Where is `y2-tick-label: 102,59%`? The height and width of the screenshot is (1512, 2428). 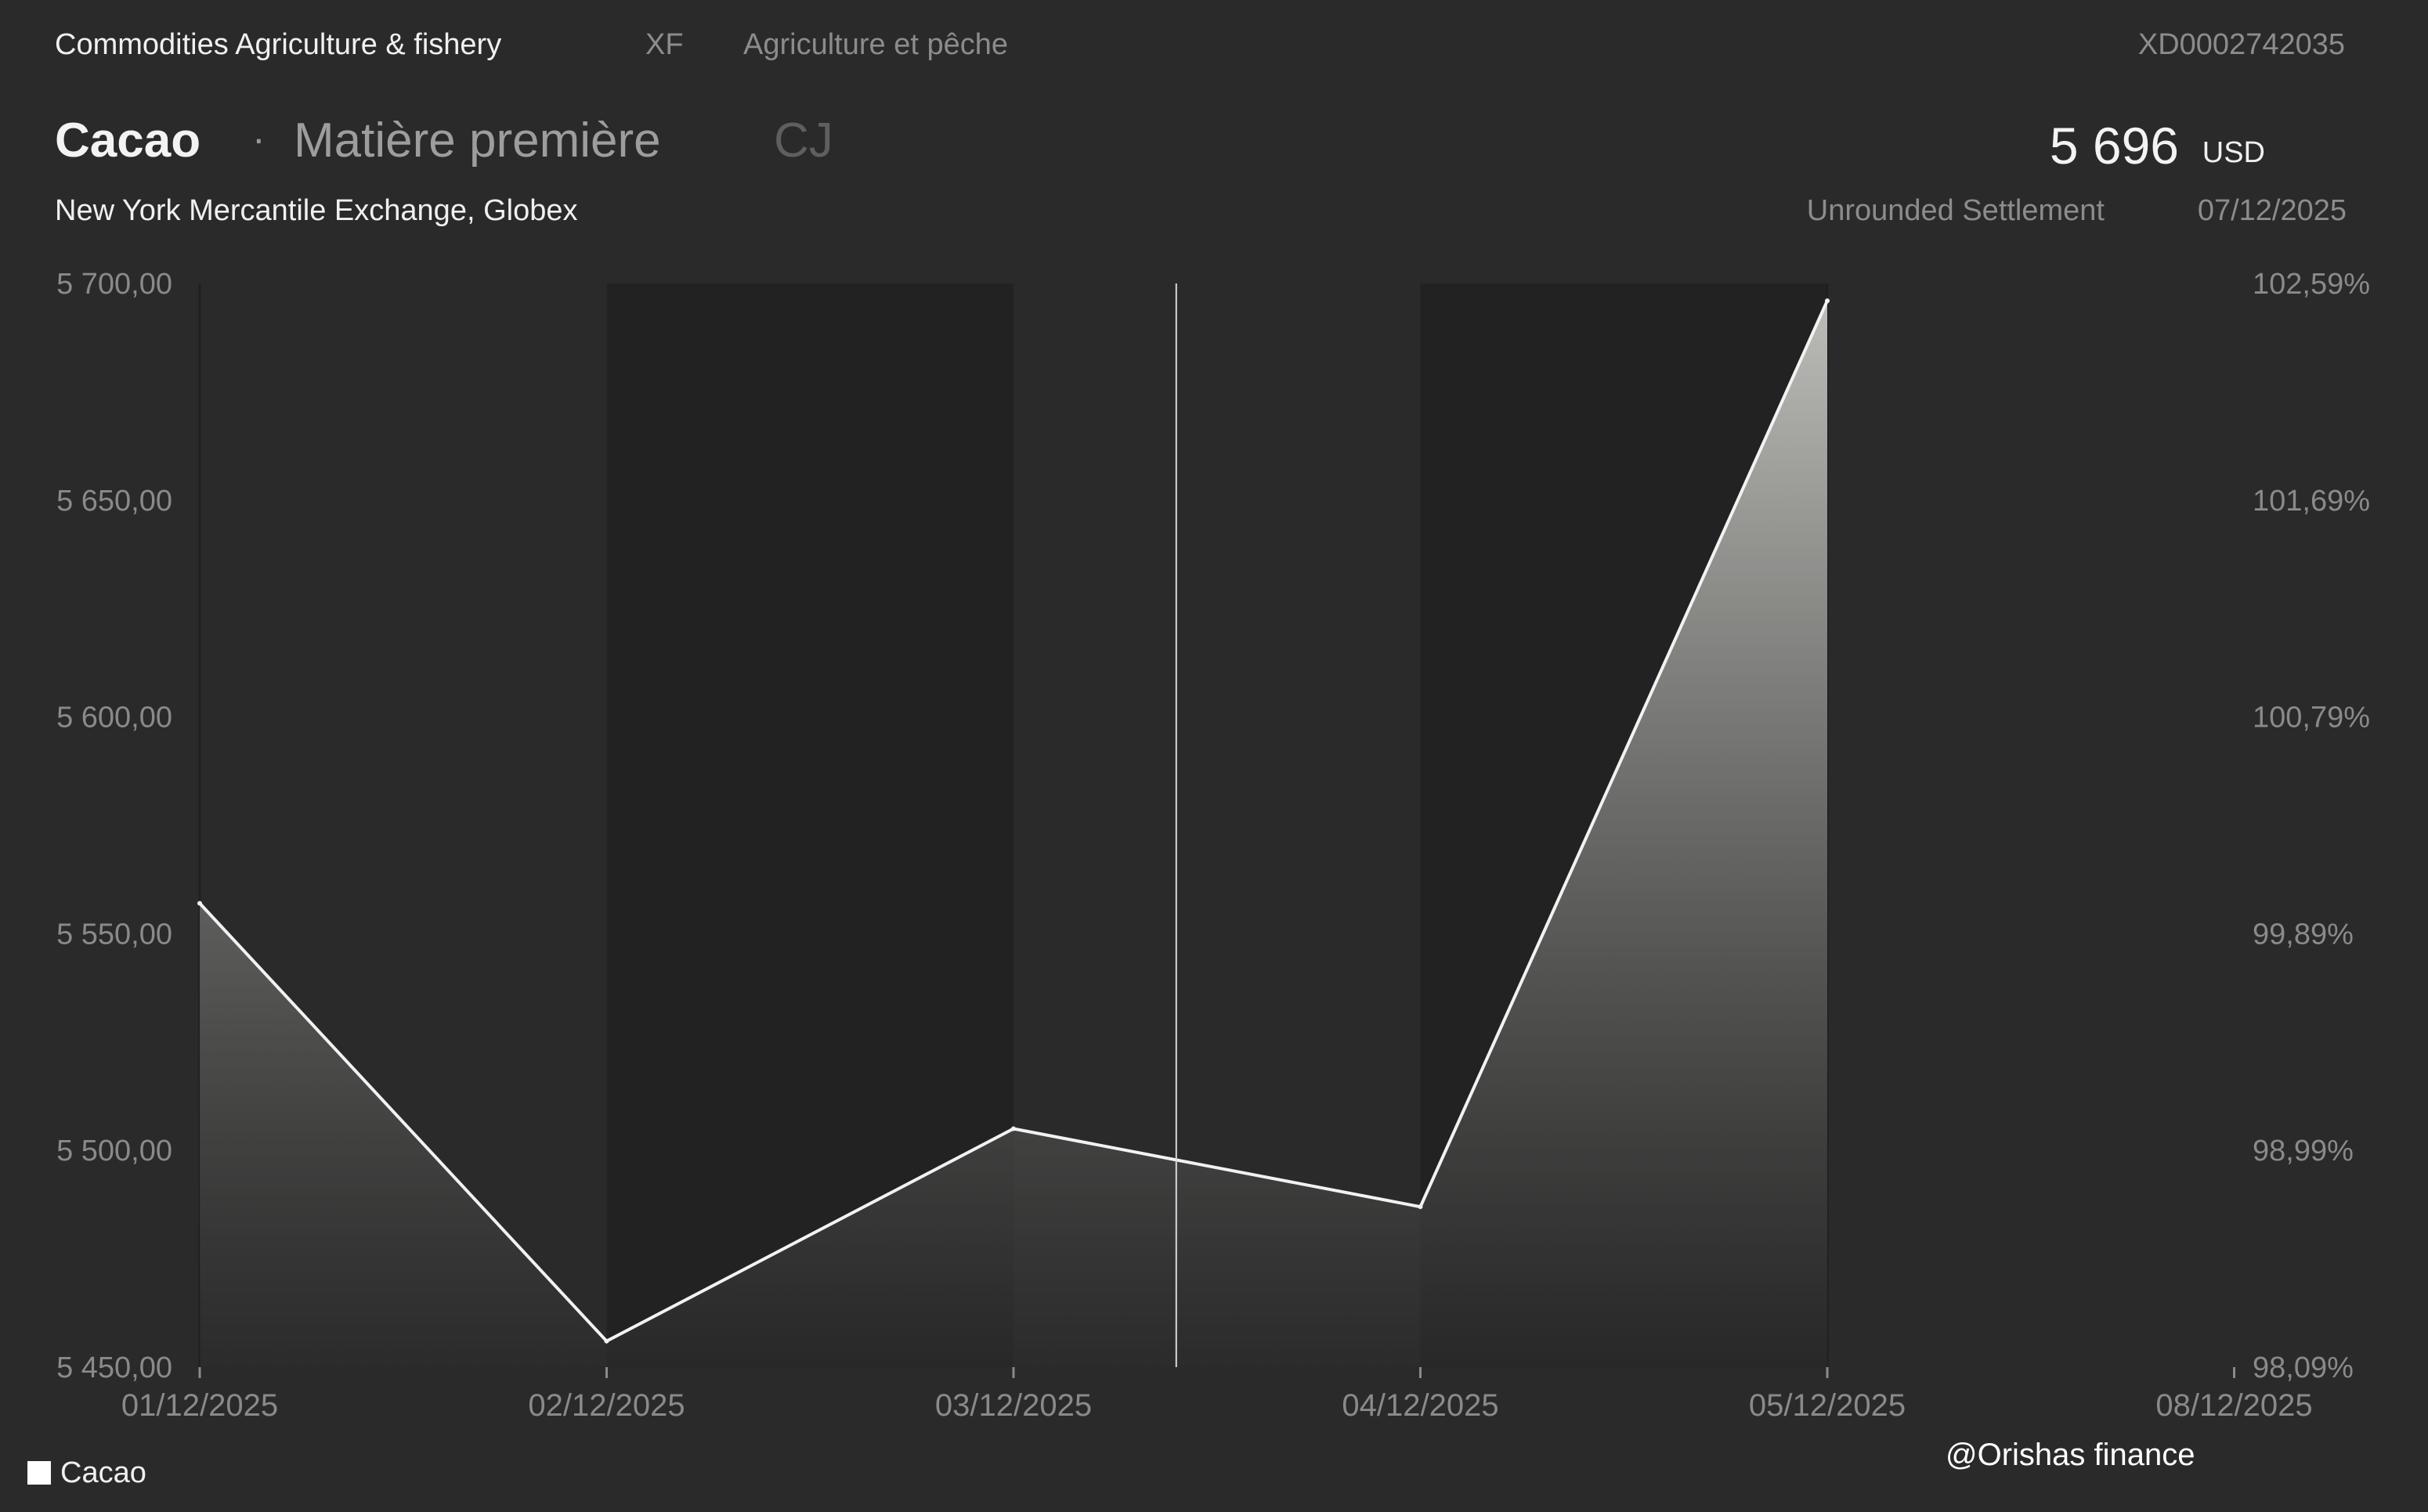 y2-tick-label: 102,59% is located at coordinates (2311, 284).